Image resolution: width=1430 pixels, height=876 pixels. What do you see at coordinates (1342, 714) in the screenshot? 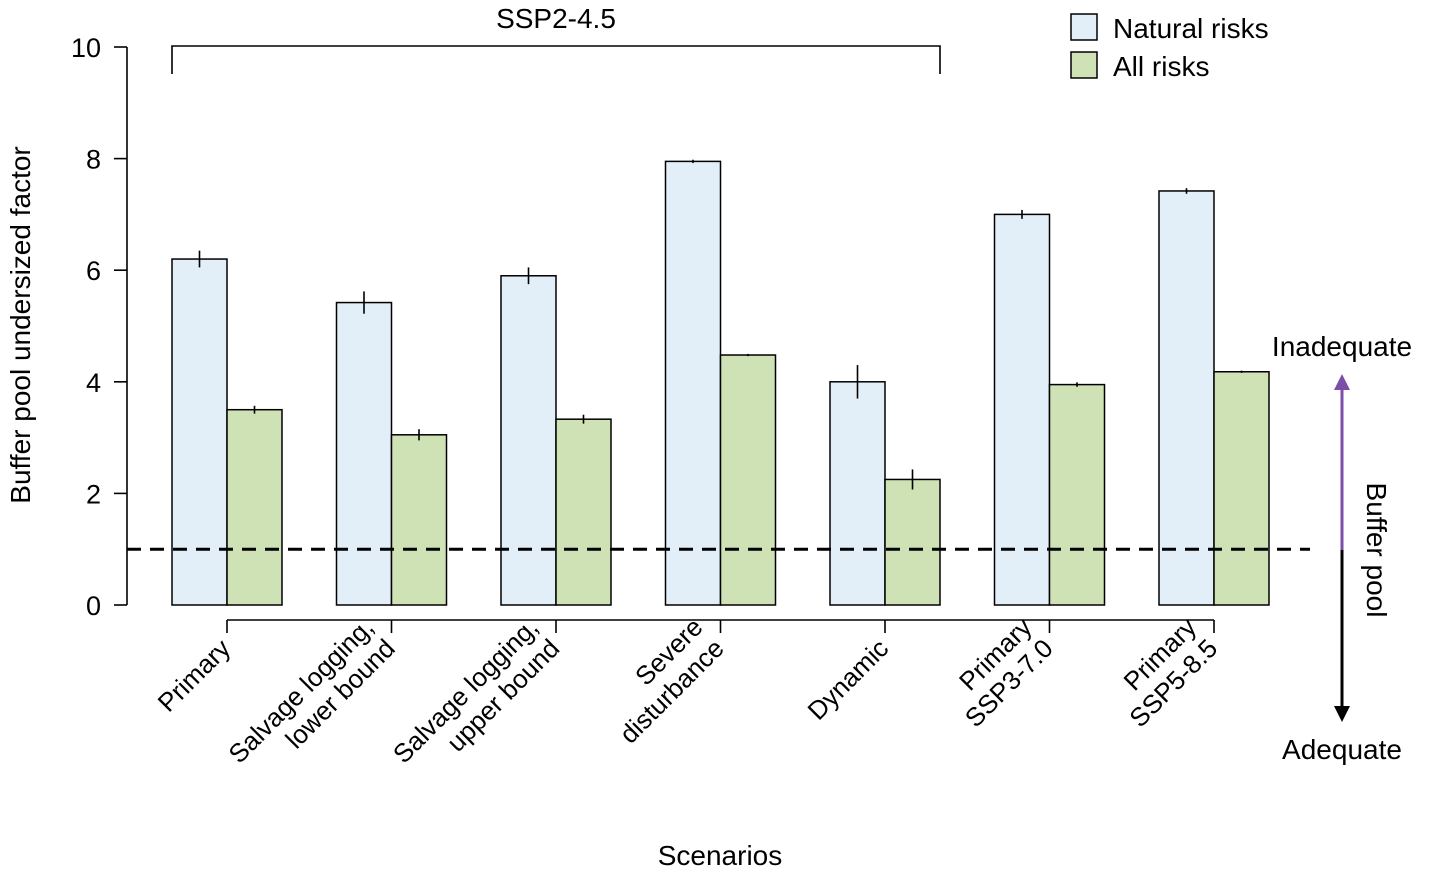
I see `adequate-arrowhead` at bounding box center [1342, 714].